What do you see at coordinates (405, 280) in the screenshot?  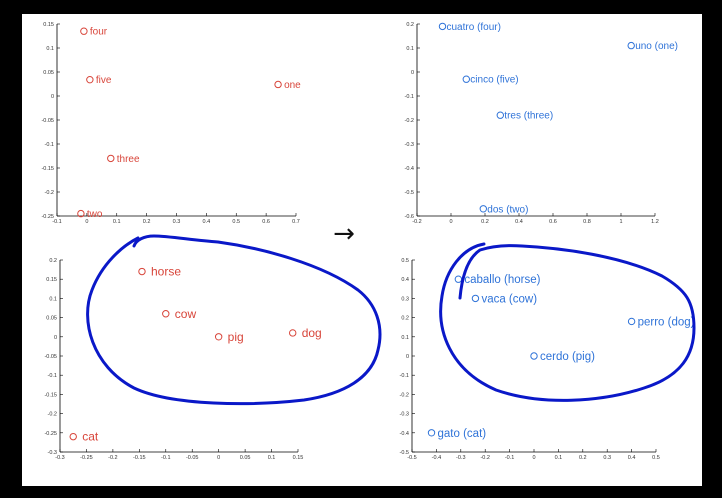 I see `y-tick-label: 0.4` at bounding box center [405, 280].